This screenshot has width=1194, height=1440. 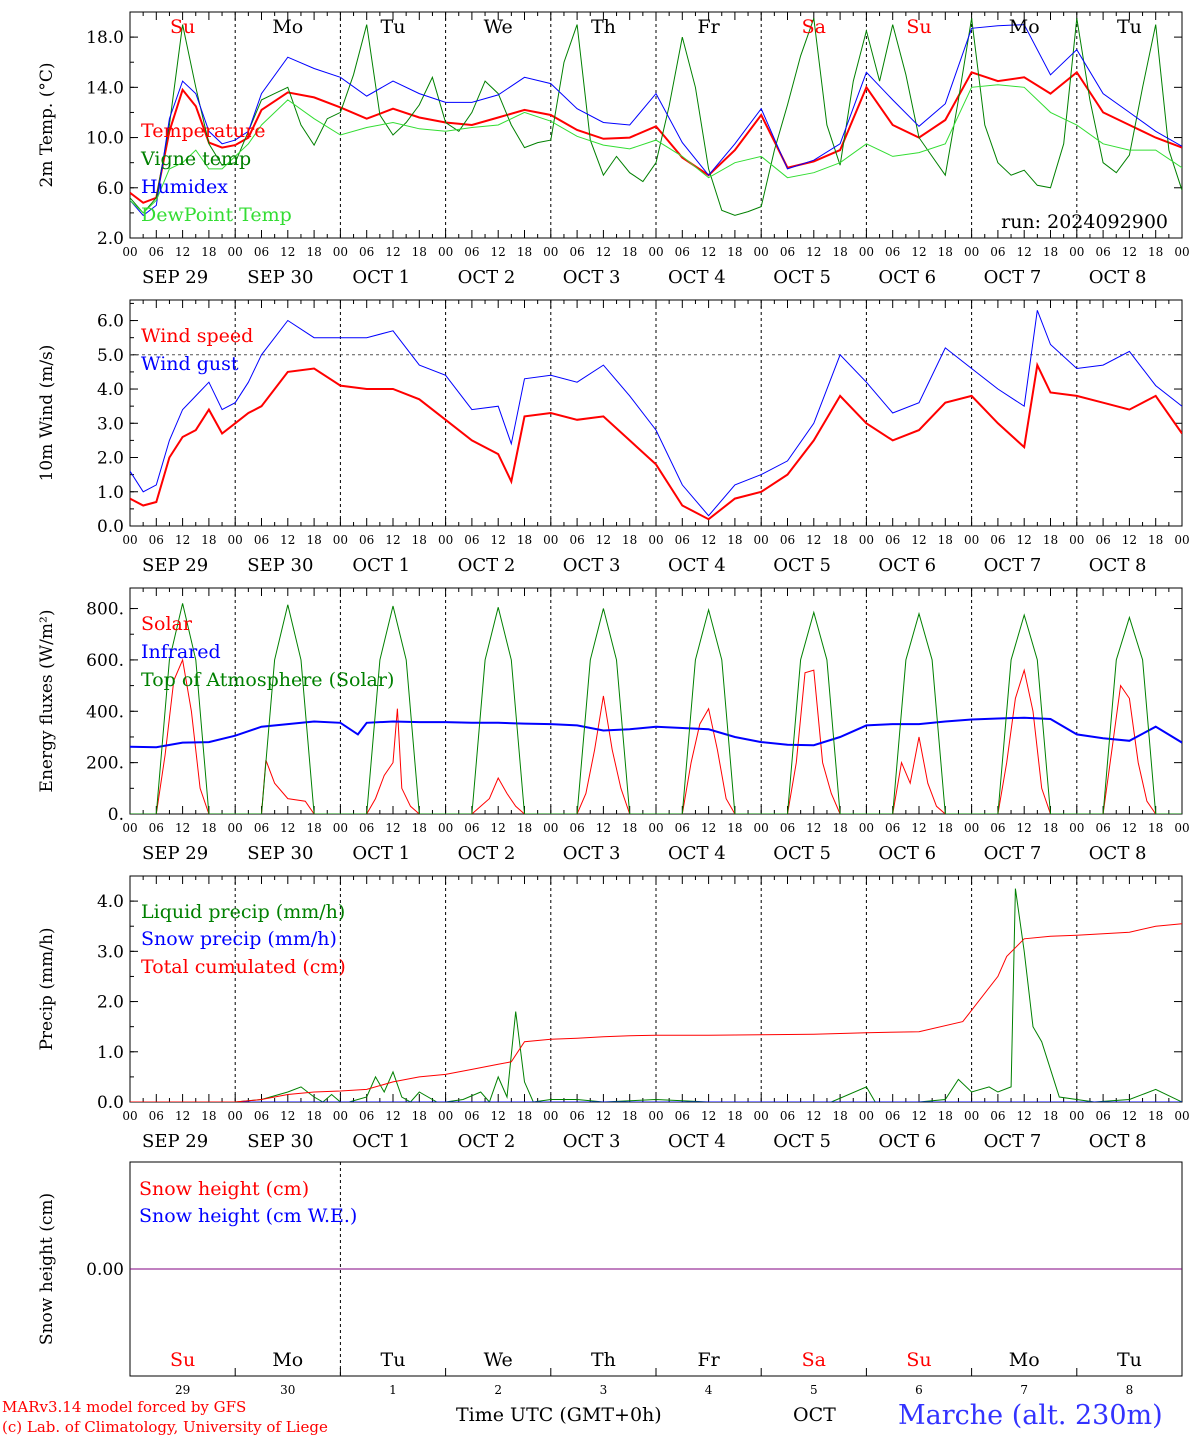 I want to click on legend-entry: Humidex, so click(x=184, y=187).